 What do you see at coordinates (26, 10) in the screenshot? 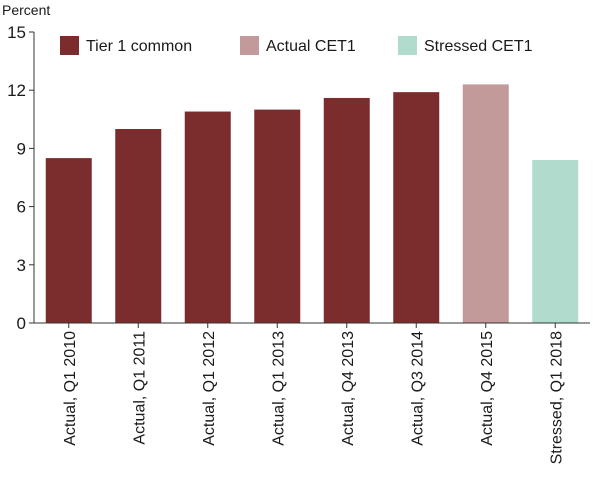
I see `y-axis-unit-label: Percent` at bounding box center [26, 10].